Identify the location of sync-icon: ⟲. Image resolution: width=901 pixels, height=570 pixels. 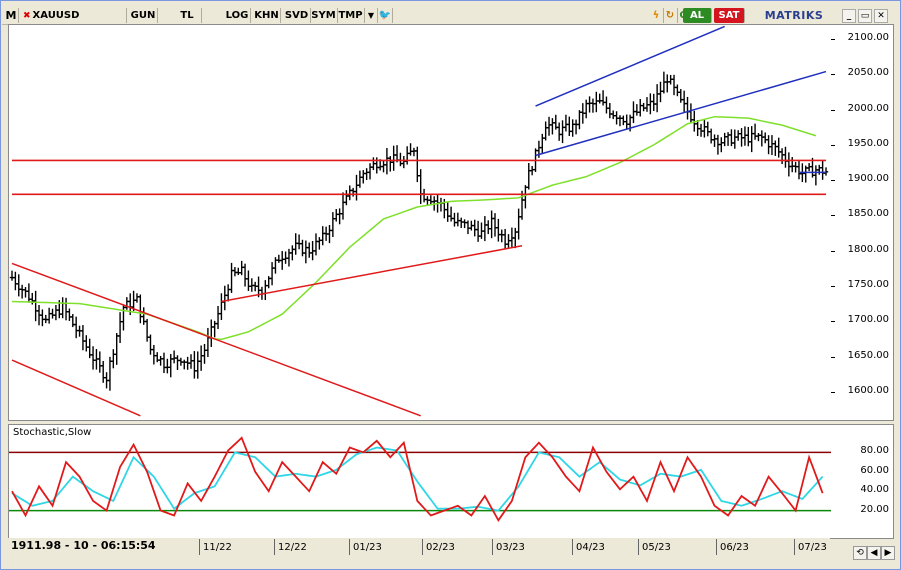
(860, 553).